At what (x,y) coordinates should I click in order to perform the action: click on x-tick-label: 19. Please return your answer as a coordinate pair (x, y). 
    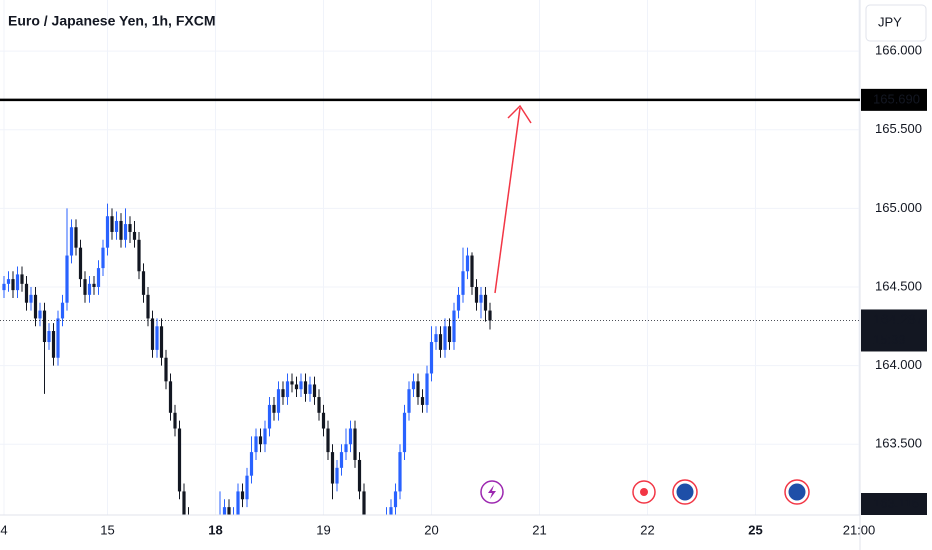
    Looking at the image, I should click on (323, 529).